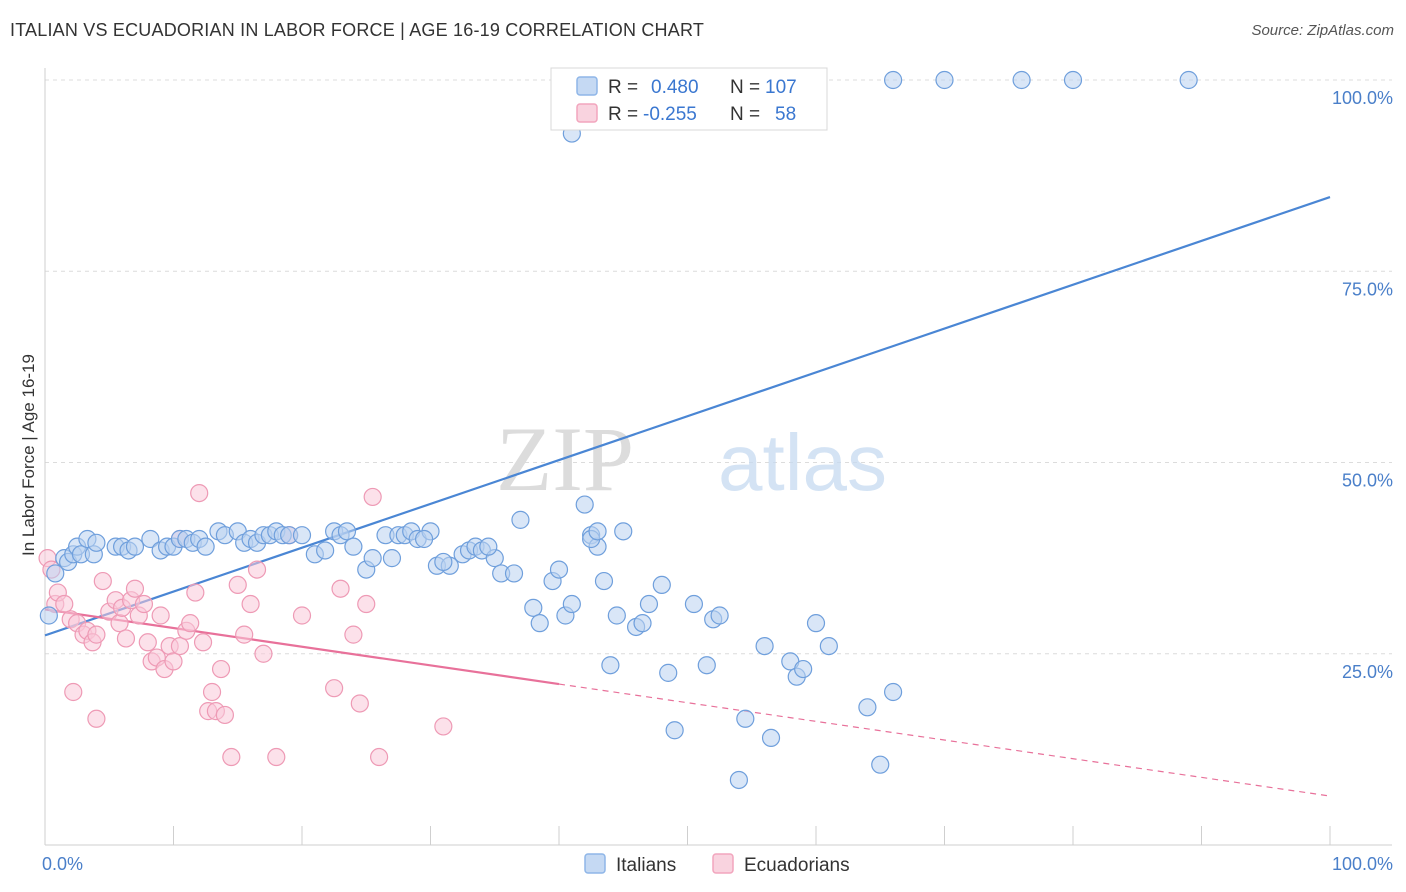 The image size is (1406, 892). What do you see at coordinates (1367, 289) in the screenshot?
I see `y-tick-label: 75.0%` at bounding box center [1367, 289].